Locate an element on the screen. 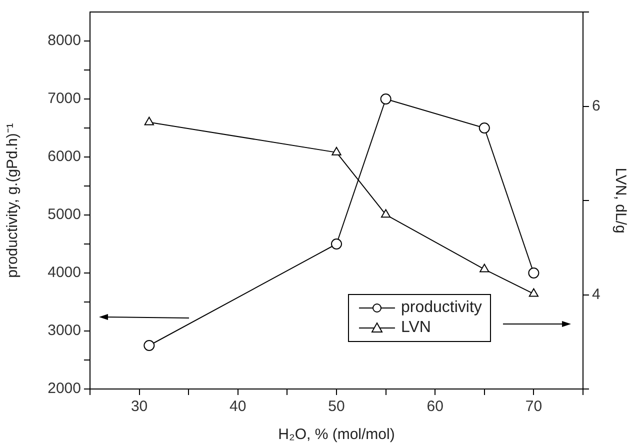  y-tick-label: 7000 is located at coordinates (64, 99).